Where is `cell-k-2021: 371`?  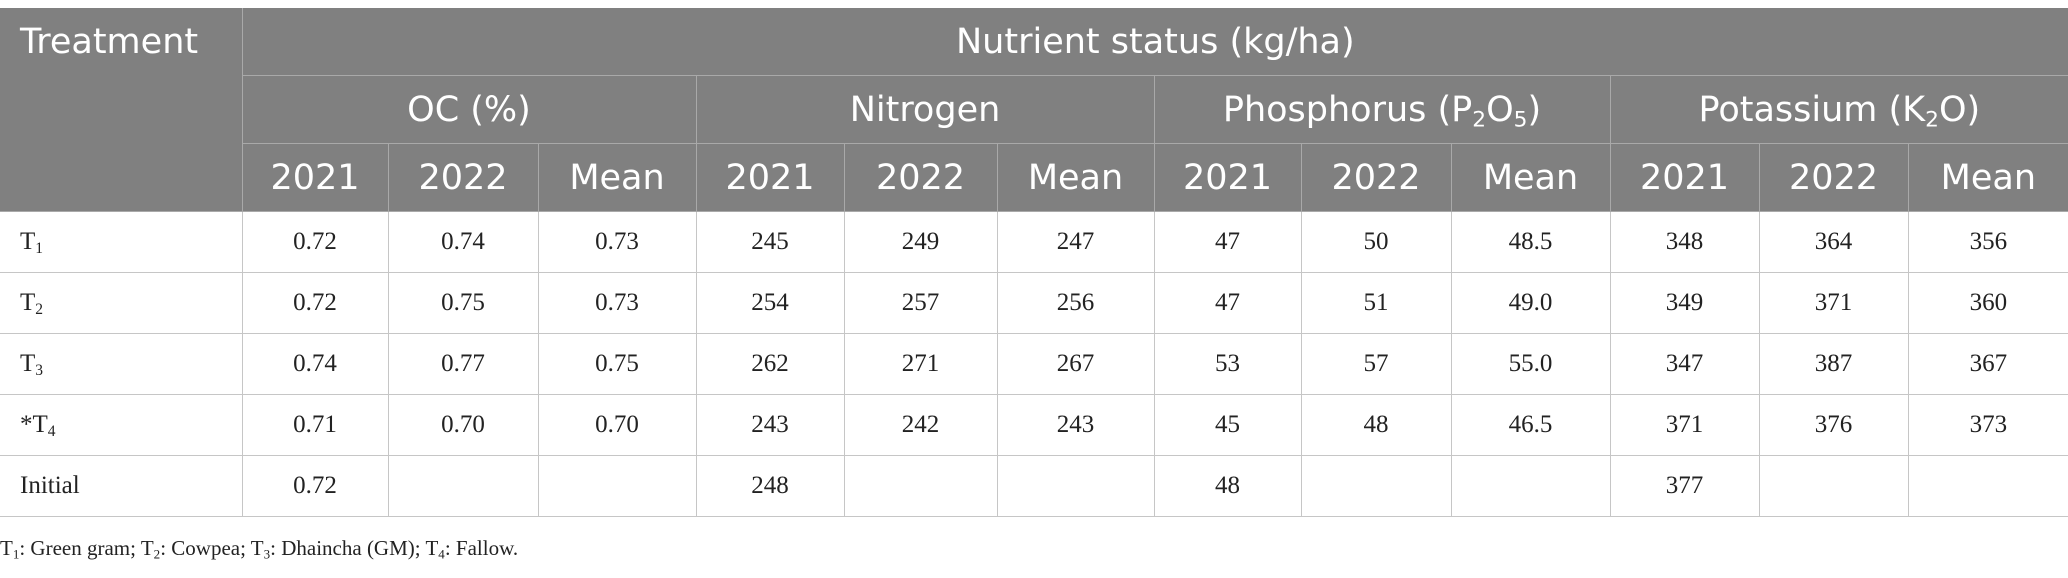 cell-k-2021: 371 is located at coordinates (1685, 425).